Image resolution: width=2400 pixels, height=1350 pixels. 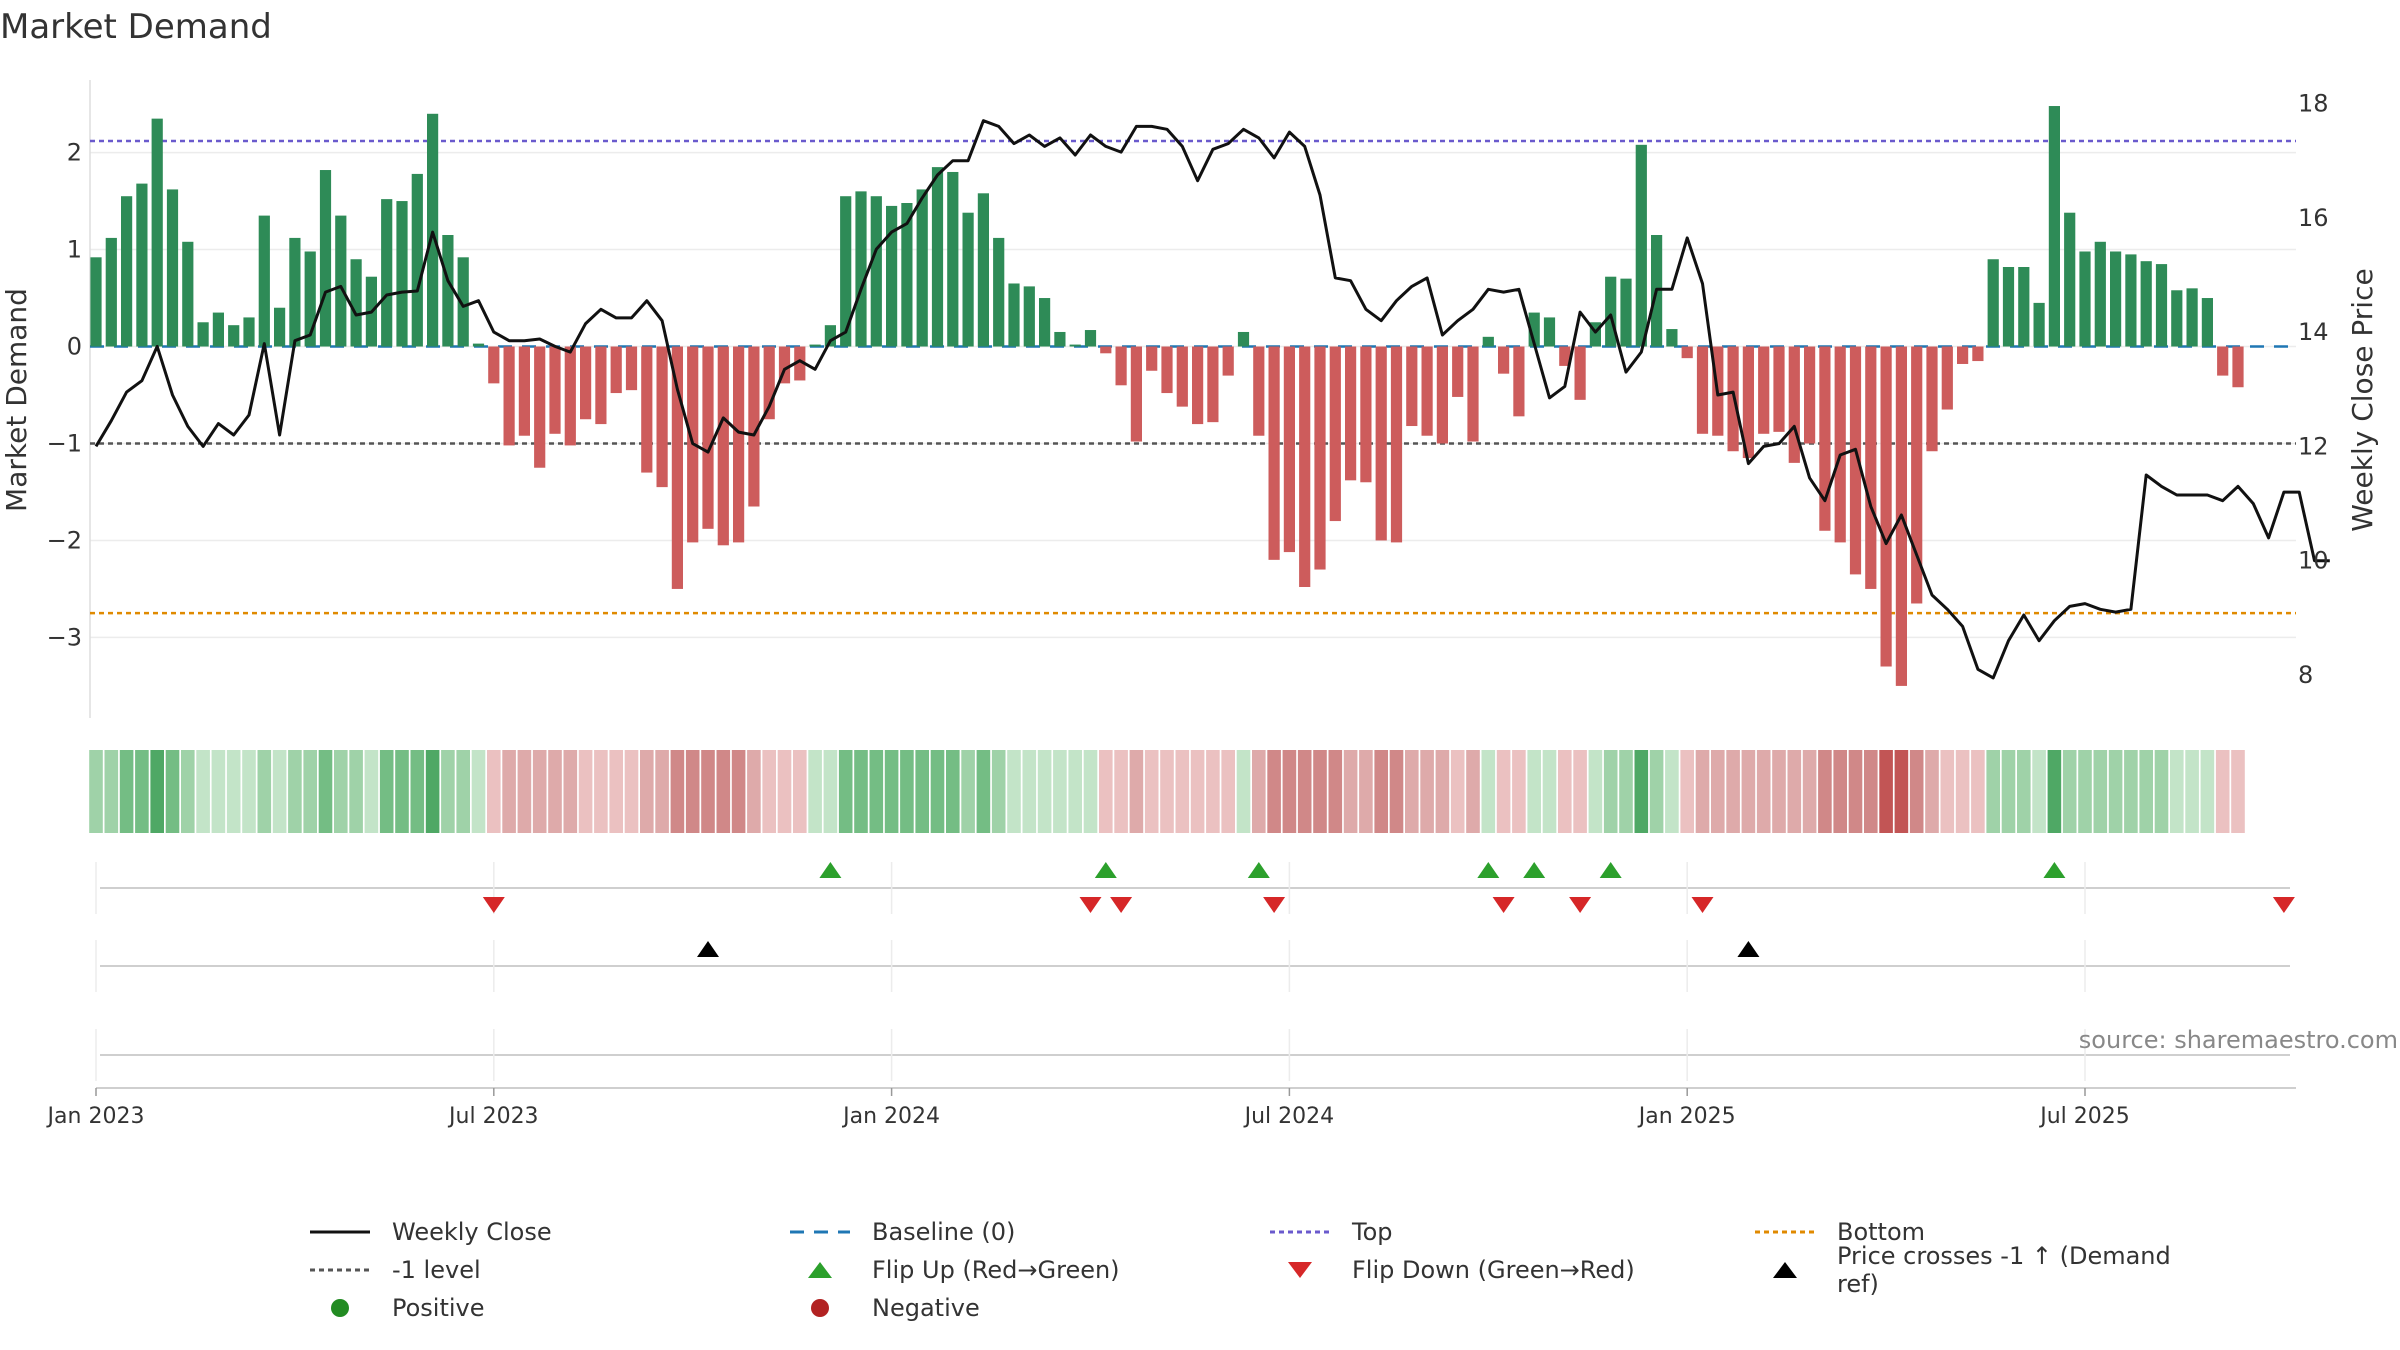 I want to click on x-tick-label: Jul 2024, so click(x=1289, y=1116).